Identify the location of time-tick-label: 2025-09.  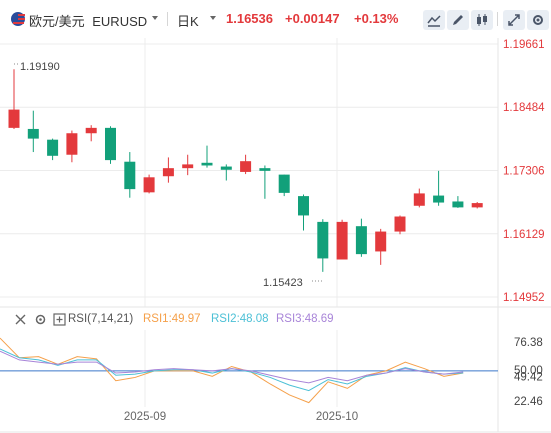
(145, 417).